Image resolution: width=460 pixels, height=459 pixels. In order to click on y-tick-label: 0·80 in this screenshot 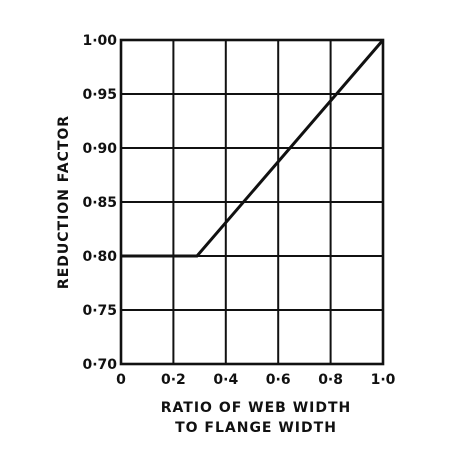, I will do `click(99, 257)`.